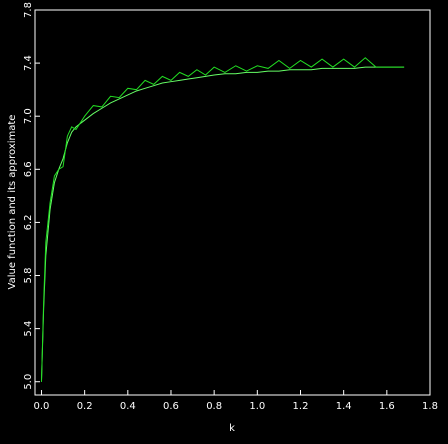 The image size is (448, 444). Describe the element at coordinates (171, 406) in the screenshot. I see `x-tick-label: 0.6` at that location.